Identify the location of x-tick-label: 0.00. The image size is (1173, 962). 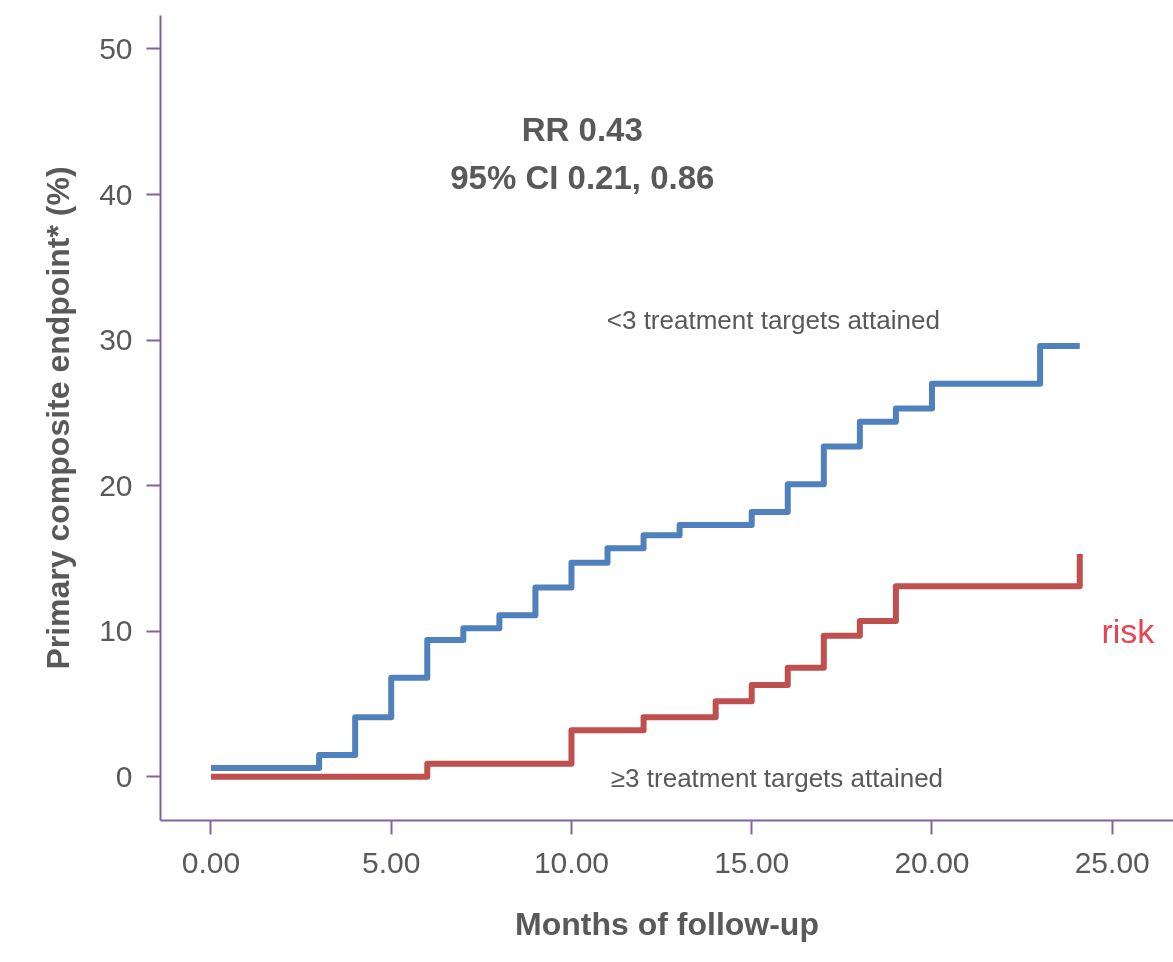
(211, 862).